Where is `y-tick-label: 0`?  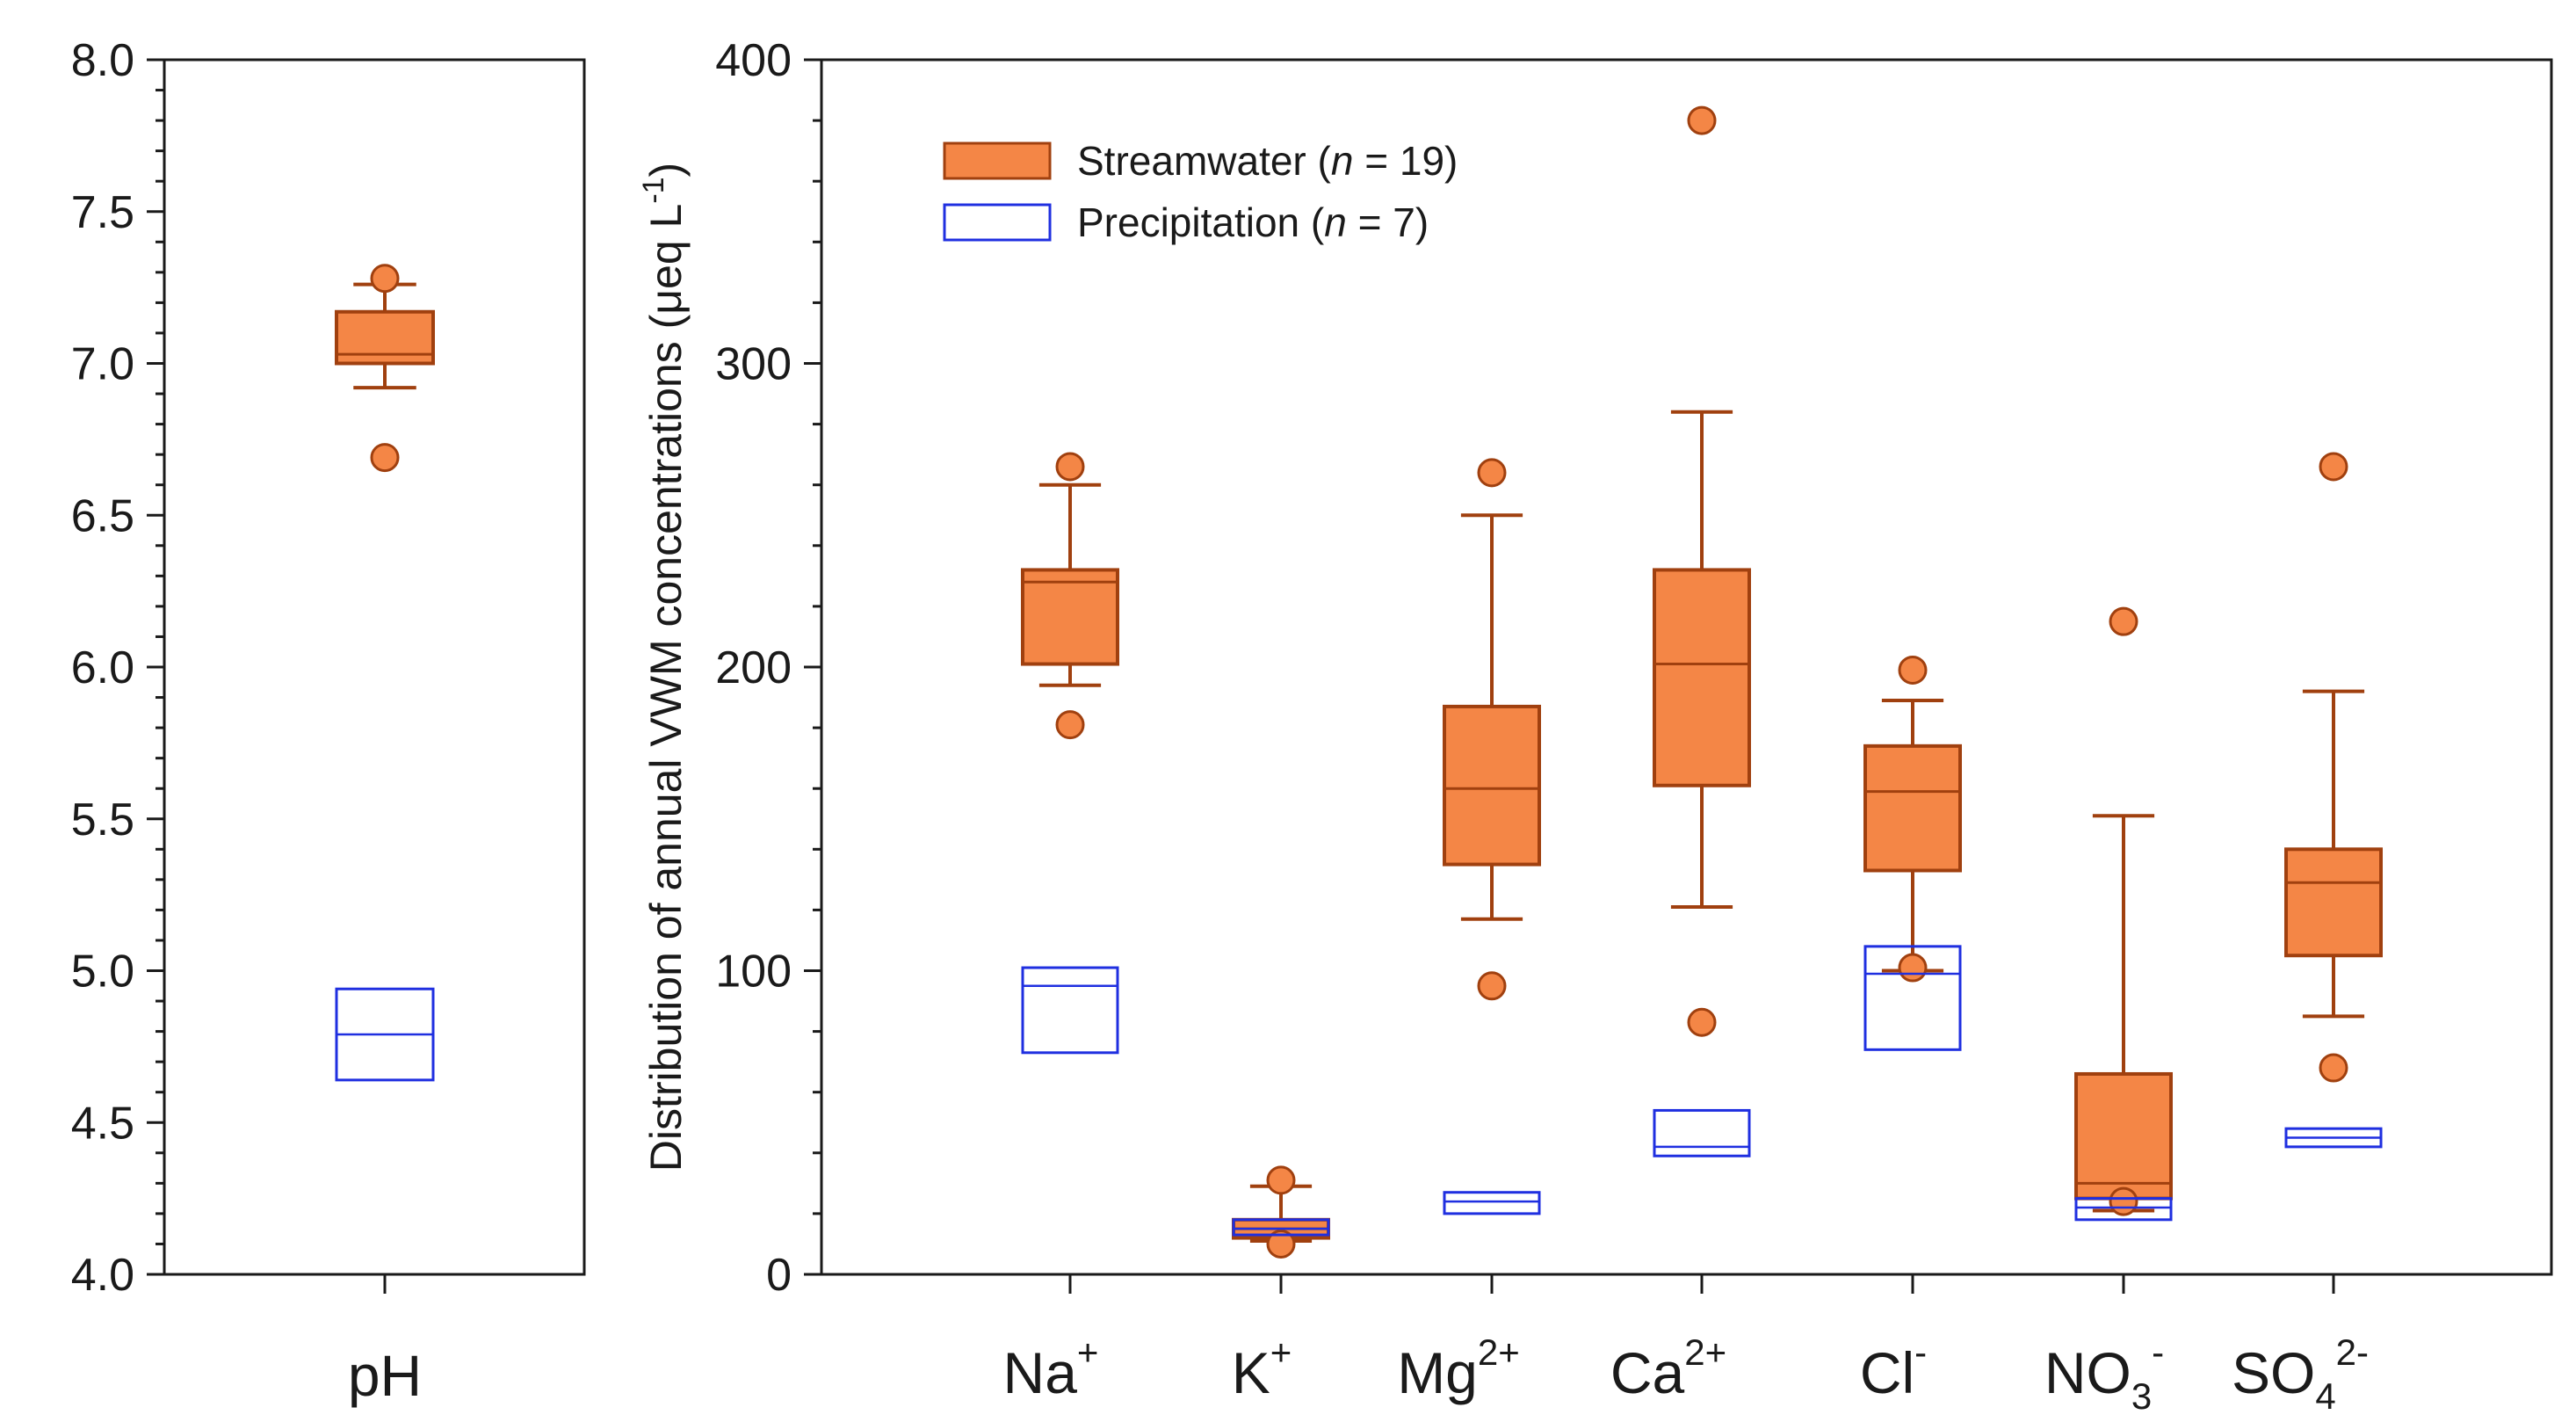
y-tick-label: 0 is located at coordinates (779, 1275).